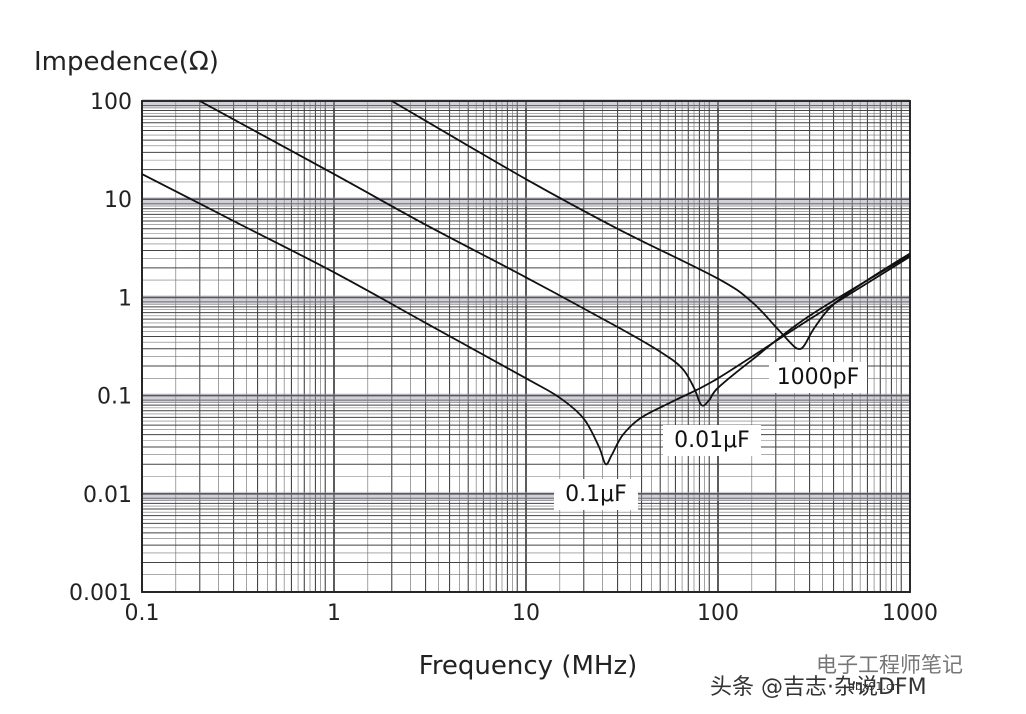 This screenshot has width=1026, height=714. Describe the element at coordinates (114, 397) in the screenshot. I see `y-tick-label: 0.1` at that location.